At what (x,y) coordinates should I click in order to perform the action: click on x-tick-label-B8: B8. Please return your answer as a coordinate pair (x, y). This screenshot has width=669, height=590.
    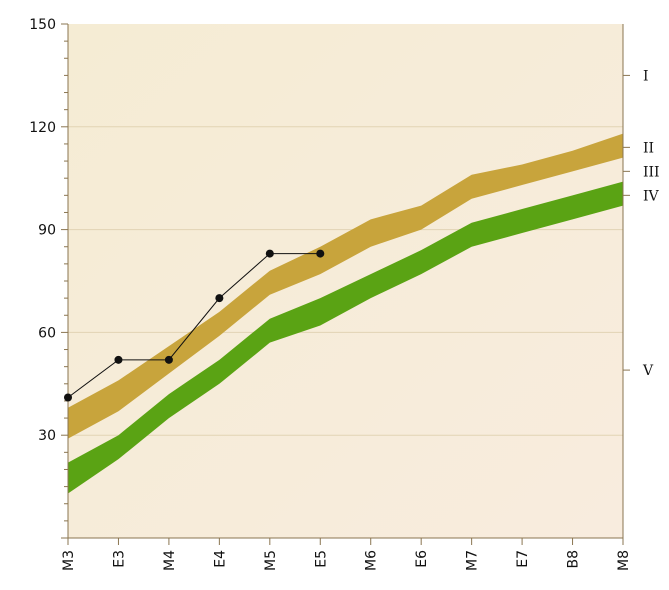
    Looking at the image, I should click on (574, 559).